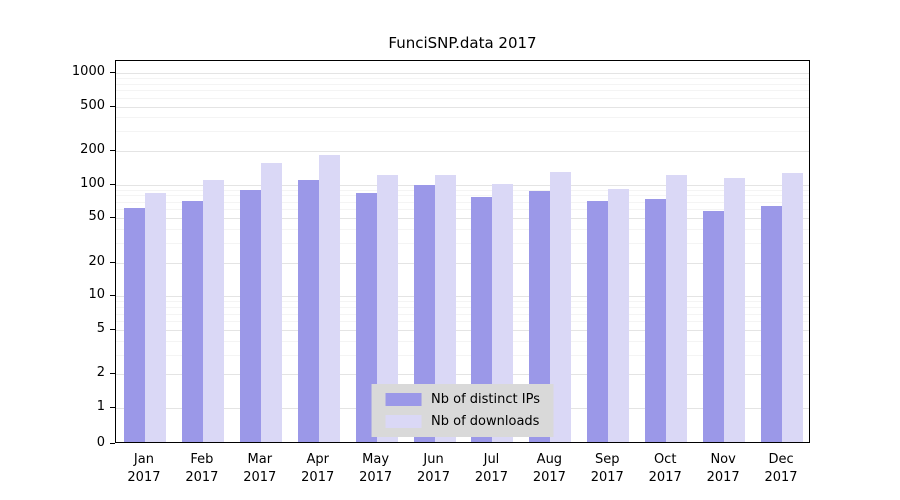  I want to click on bar-ips-jan, so click(134, 324).